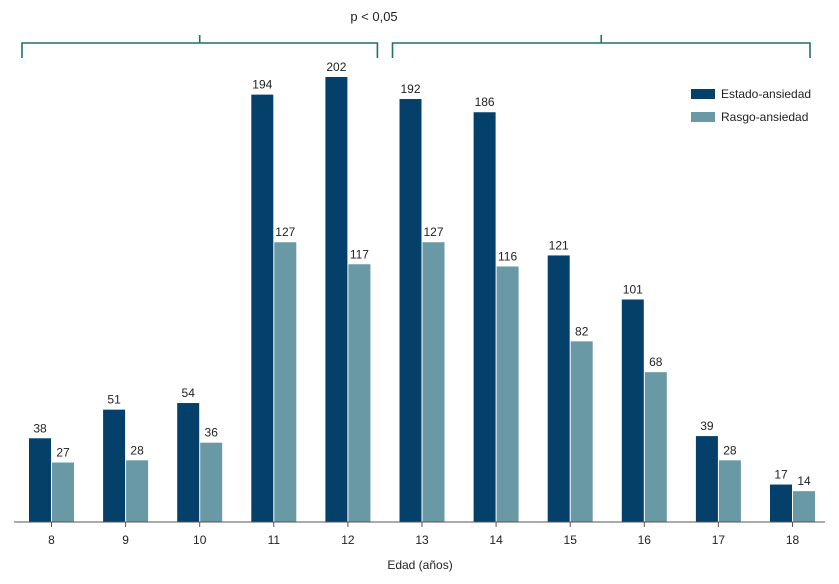 Image resolution: width=839 pixels, height=584 pixels. Describe the element at coordinates (274, 540) in the screenshot. I see `x-tick-label-11: 11` at that location.